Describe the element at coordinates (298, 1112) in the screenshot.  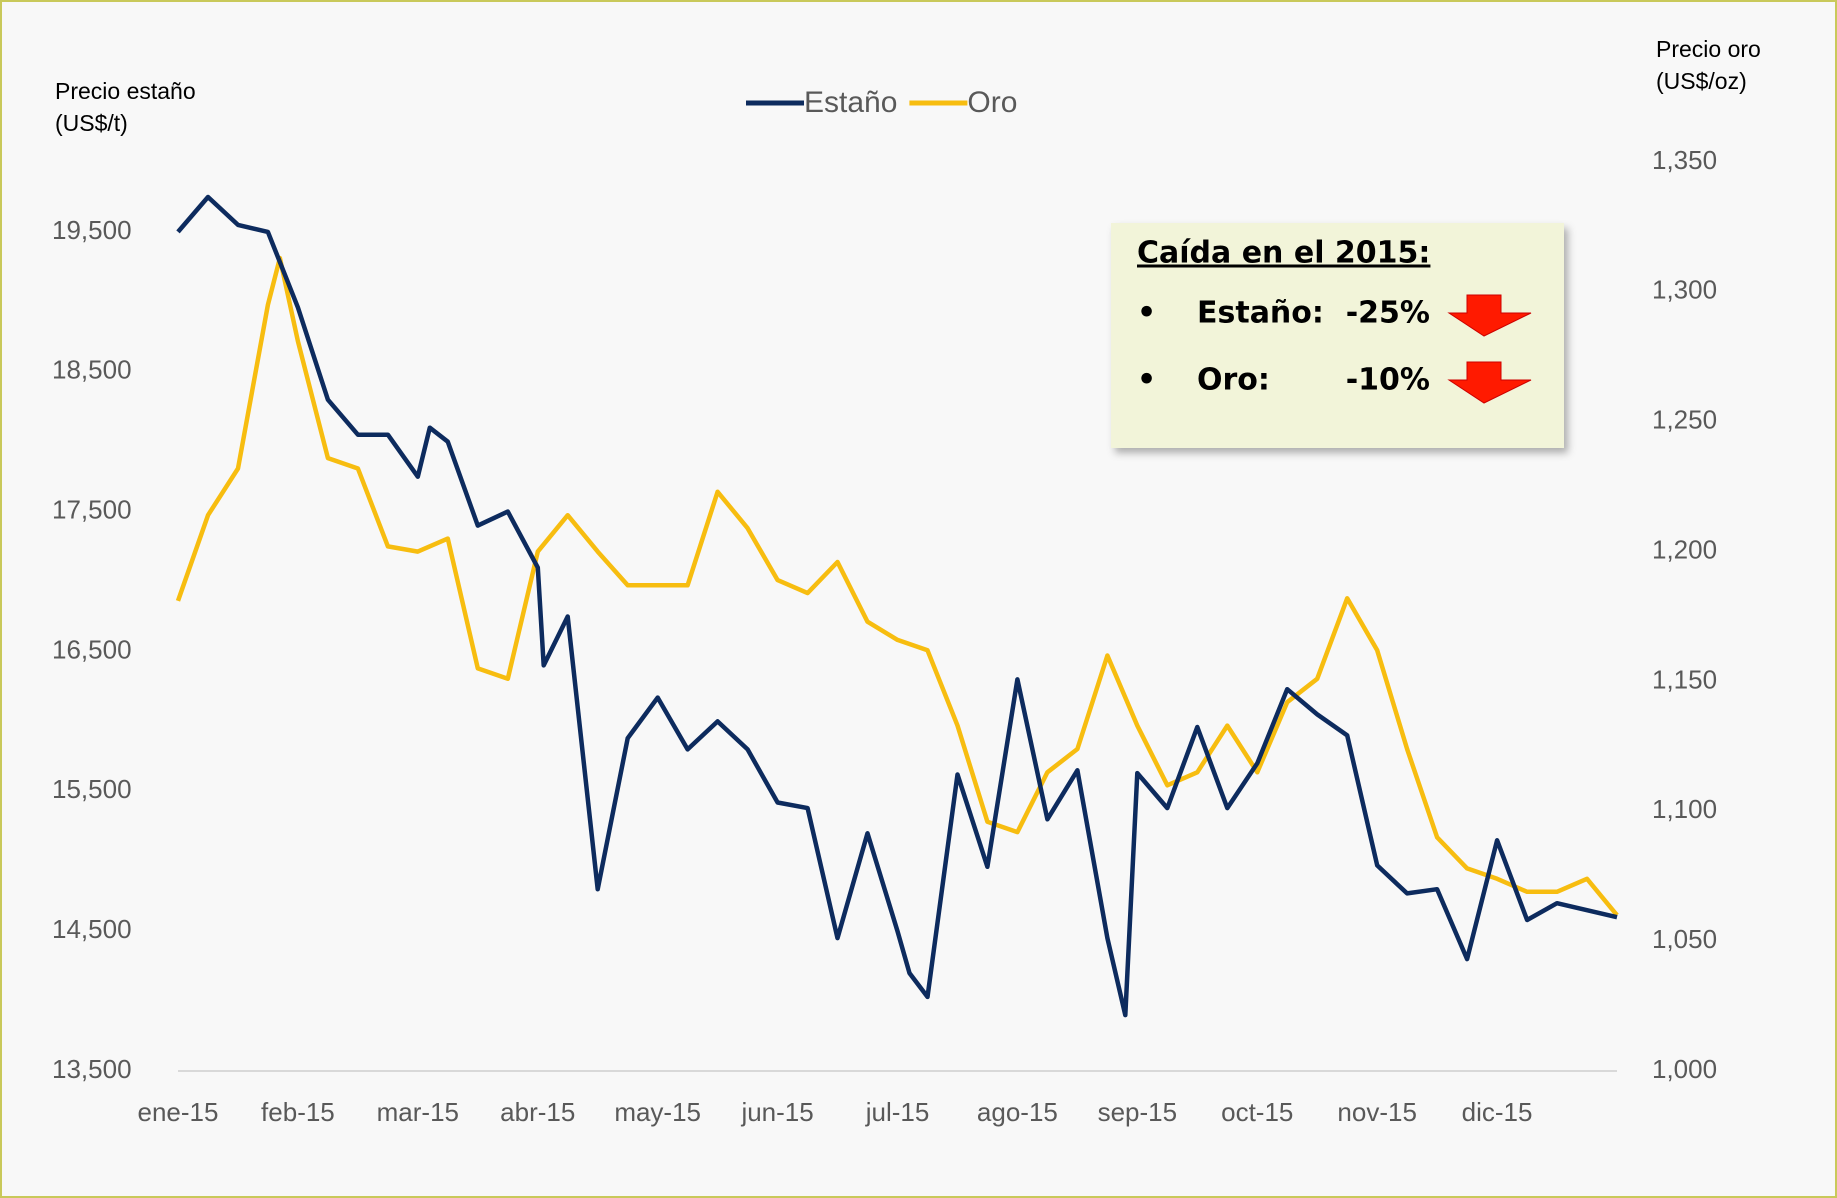
I see `x-tick-label: feb-15` at that location.